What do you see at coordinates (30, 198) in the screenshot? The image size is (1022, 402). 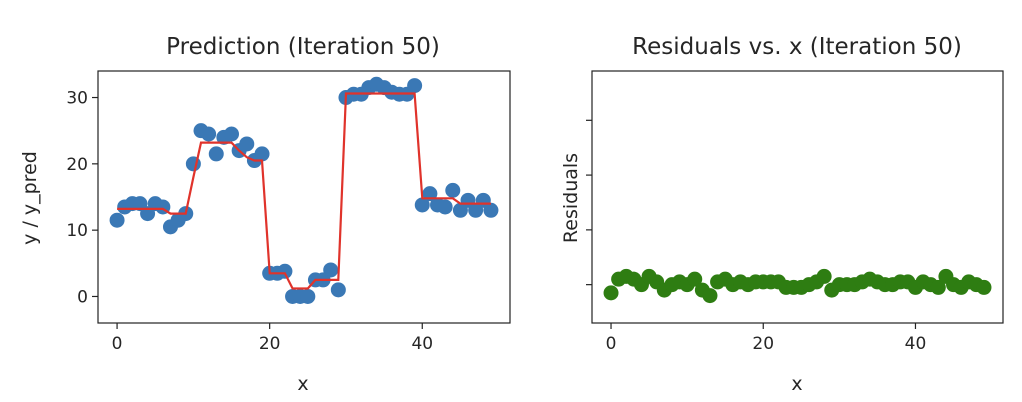 I see `prediction-chart-ylabel: y / y_pred` at bounding box center [30, 198].